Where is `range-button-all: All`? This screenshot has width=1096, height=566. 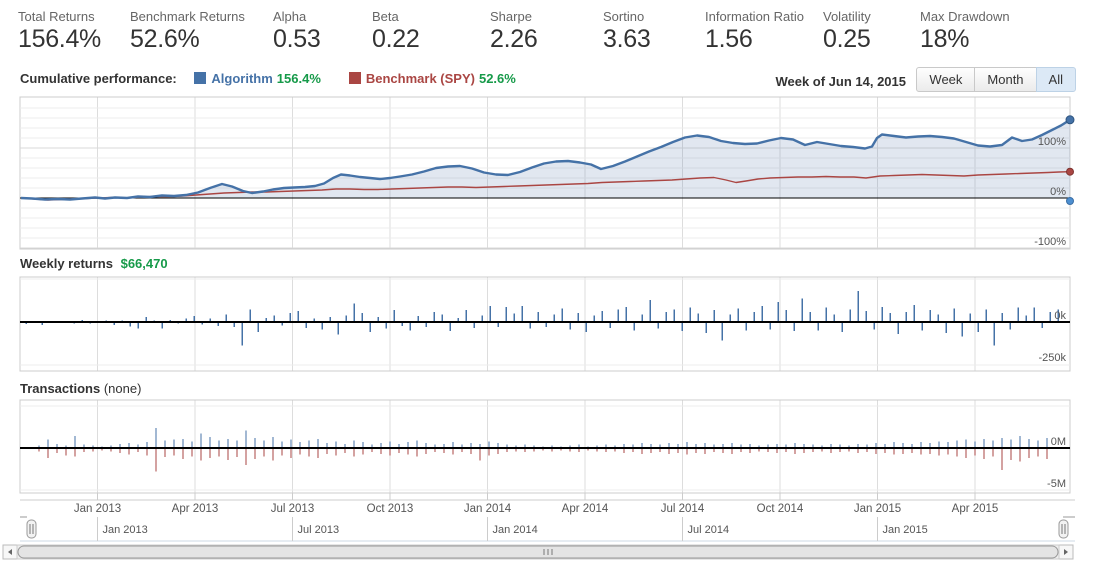 range-button-all: All is located at coordinates (1055, 79).